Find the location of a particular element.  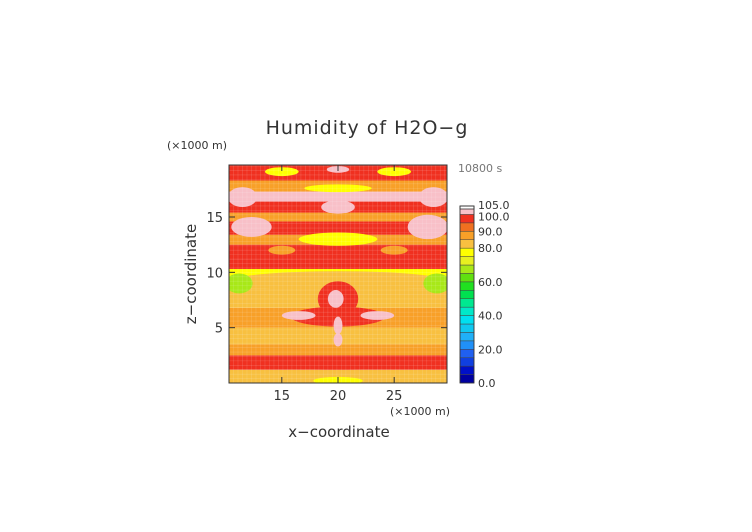

colorbar-frame is located at coordinates (467, 294).